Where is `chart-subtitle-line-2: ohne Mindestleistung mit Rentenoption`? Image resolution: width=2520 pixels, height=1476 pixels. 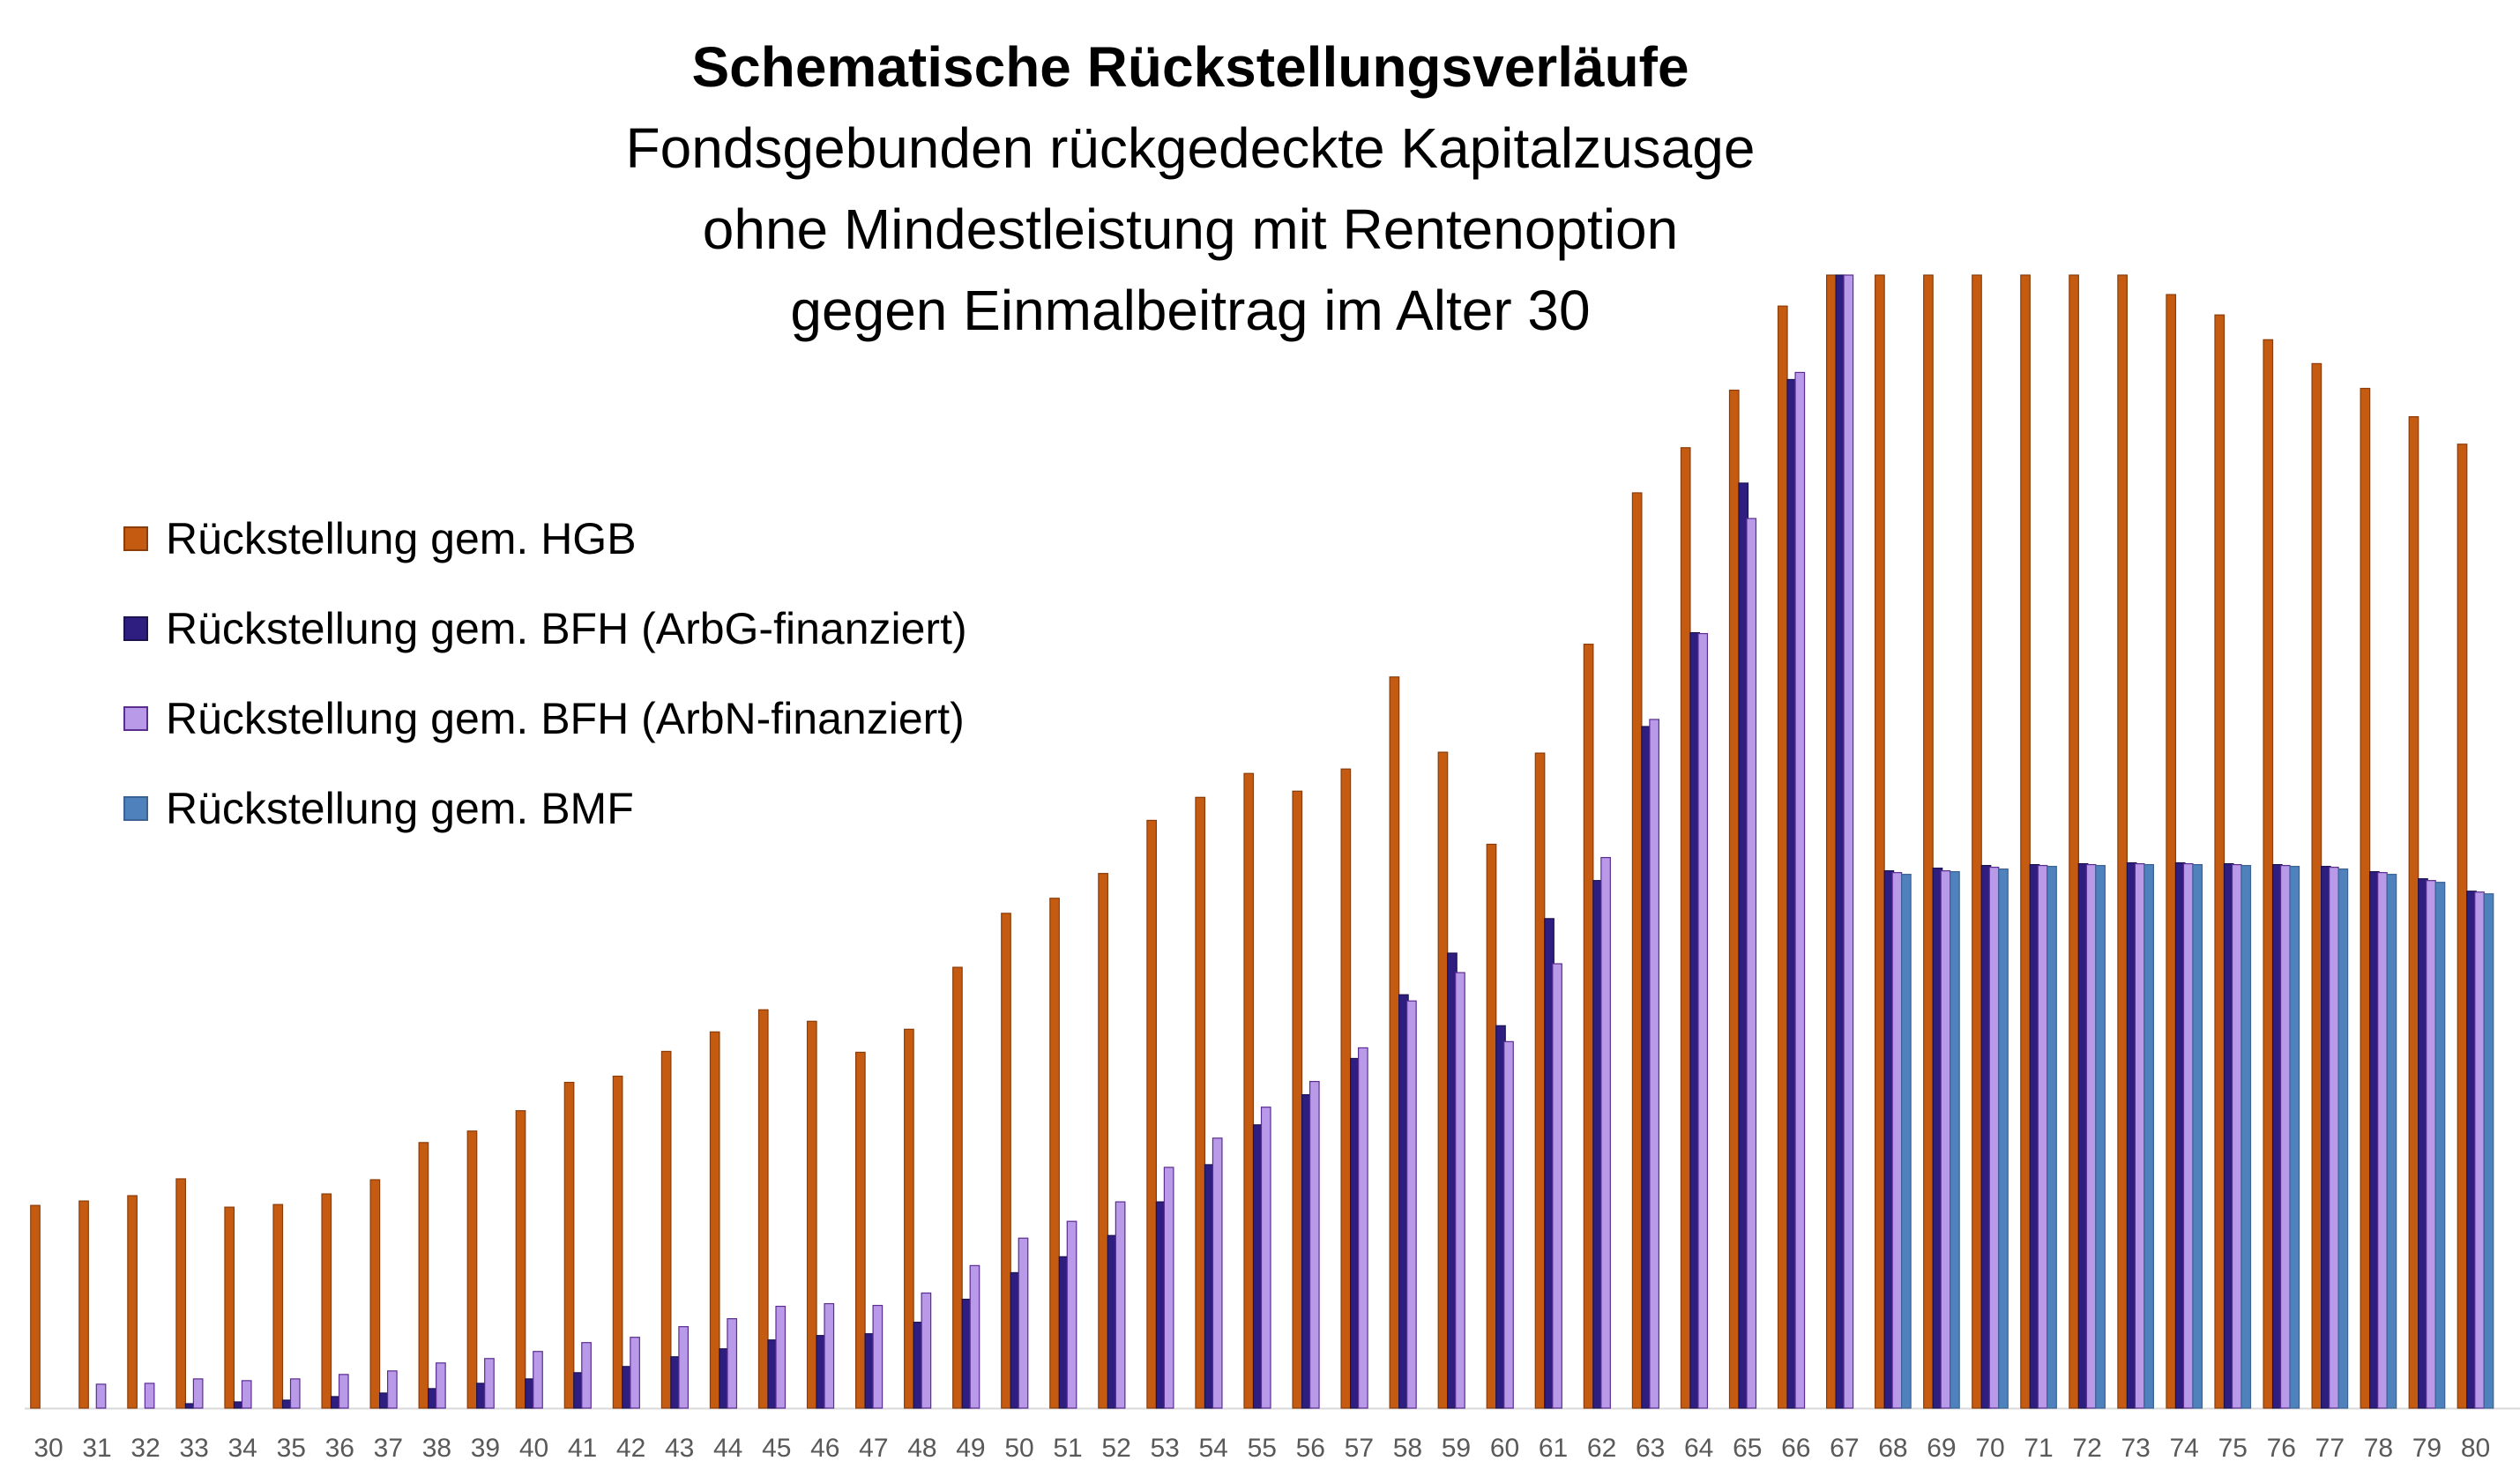
chart-subtitle-line-2: ohne Mindestleistung mit Rentenoption is located at coordinates (1190, 229).